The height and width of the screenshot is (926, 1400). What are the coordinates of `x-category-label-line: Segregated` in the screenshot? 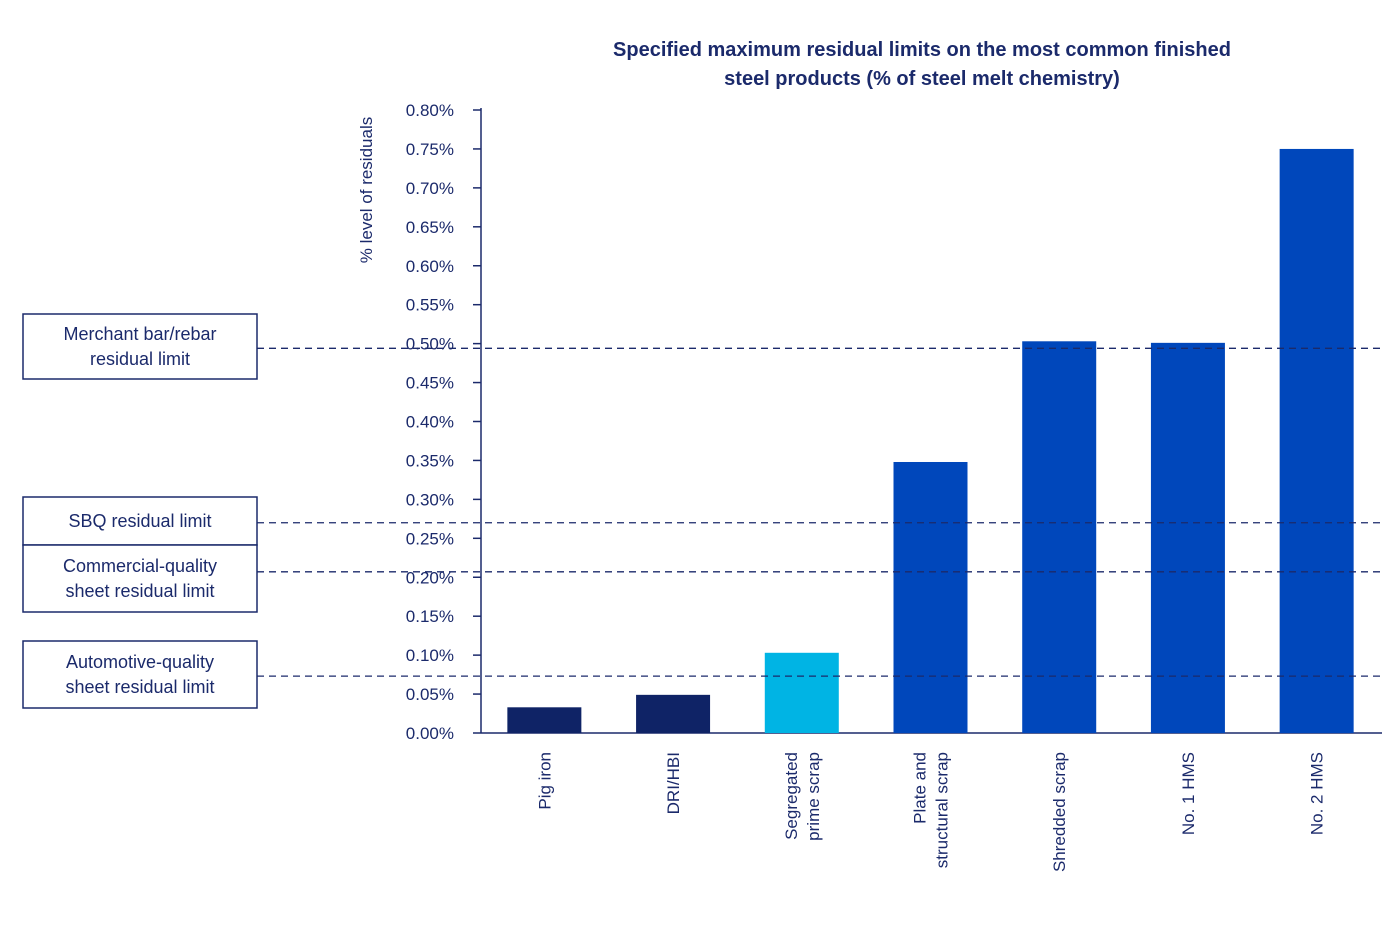 It's located at (791, 796).